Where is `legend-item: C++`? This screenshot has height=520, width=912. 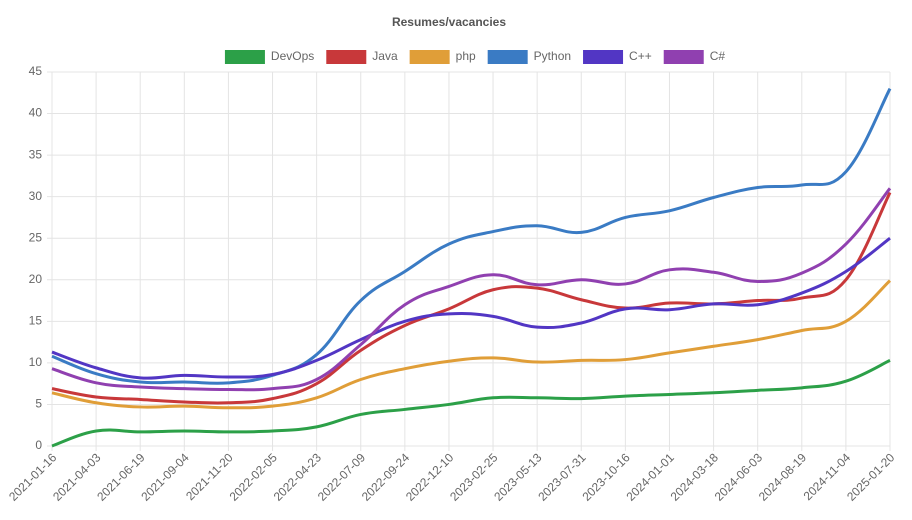
legend-item: C++ is located at coordinates (617, 56).